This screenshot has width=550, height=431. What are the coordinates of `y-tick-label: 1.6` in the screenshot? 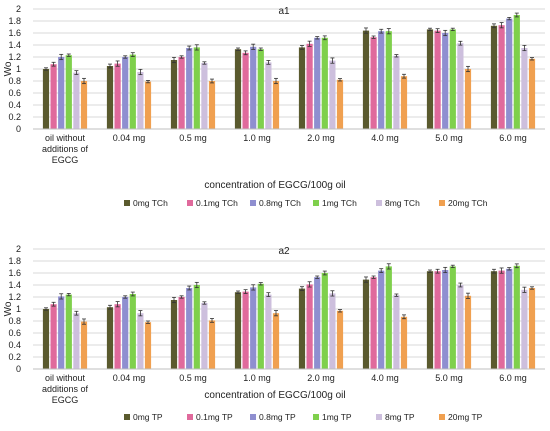 It's located at (14, 273).